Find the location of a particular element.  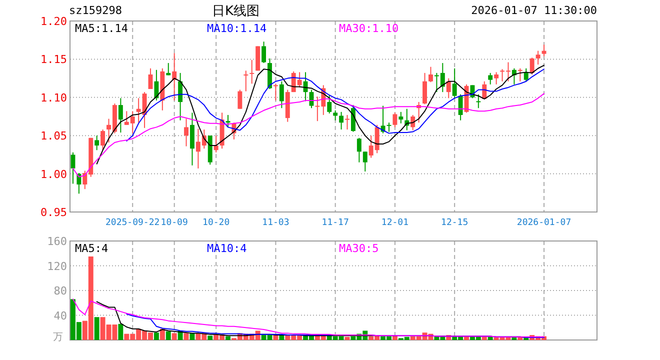

x-tick-label: 10-09 is located at coordinates (174, 223).